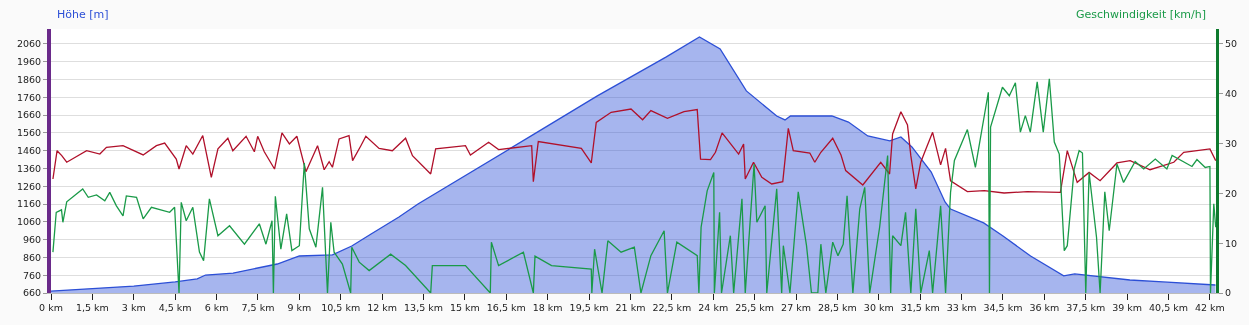 The width and height of the screenshot is (1249, 325). I want to click on x-tick-label: 22,5 km, so click(672, 308).